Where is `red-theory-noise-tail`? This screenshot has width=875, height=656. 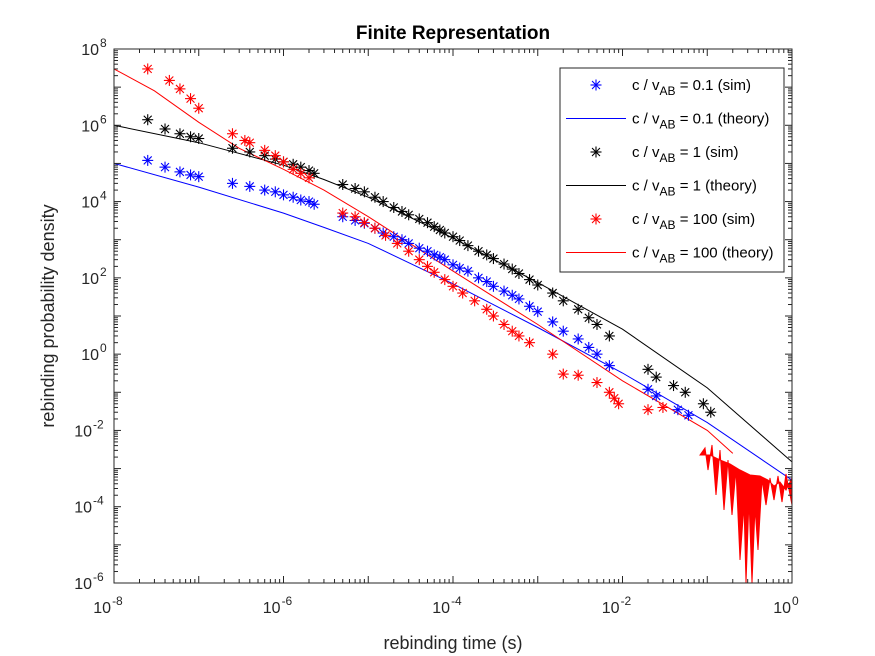 red-theory-noise-tail is located at coordinates (745, 513).